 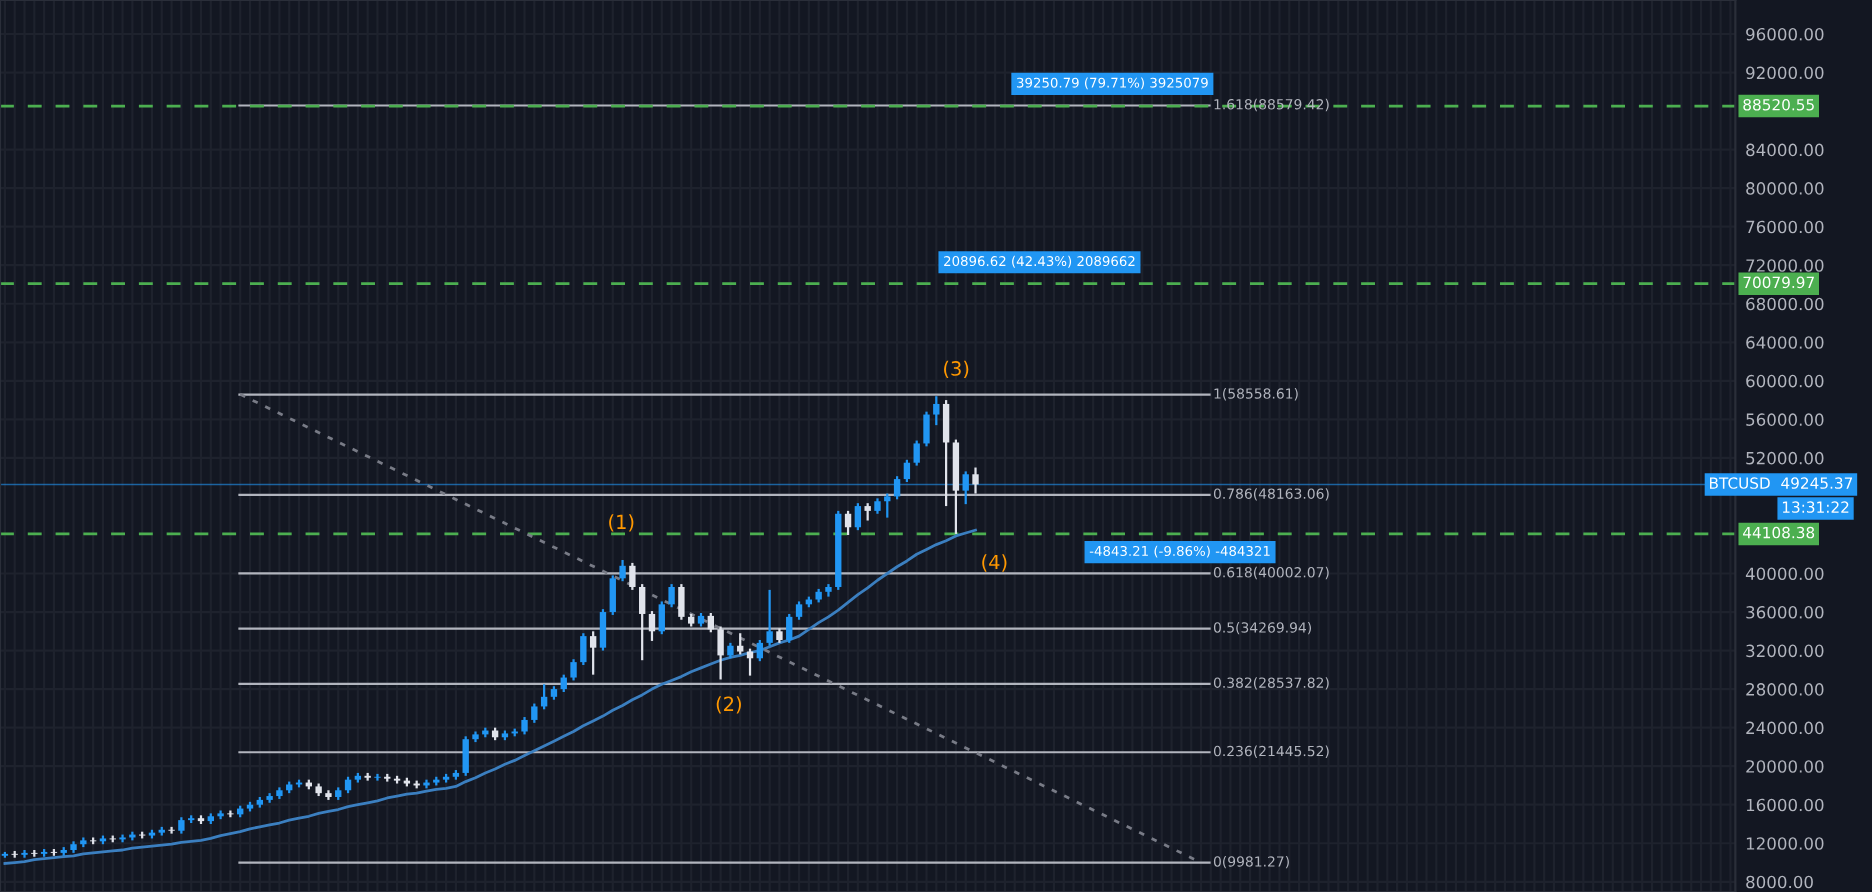 I want to click on y-tick-label: 20000.00, so click(x=1785, y=766).